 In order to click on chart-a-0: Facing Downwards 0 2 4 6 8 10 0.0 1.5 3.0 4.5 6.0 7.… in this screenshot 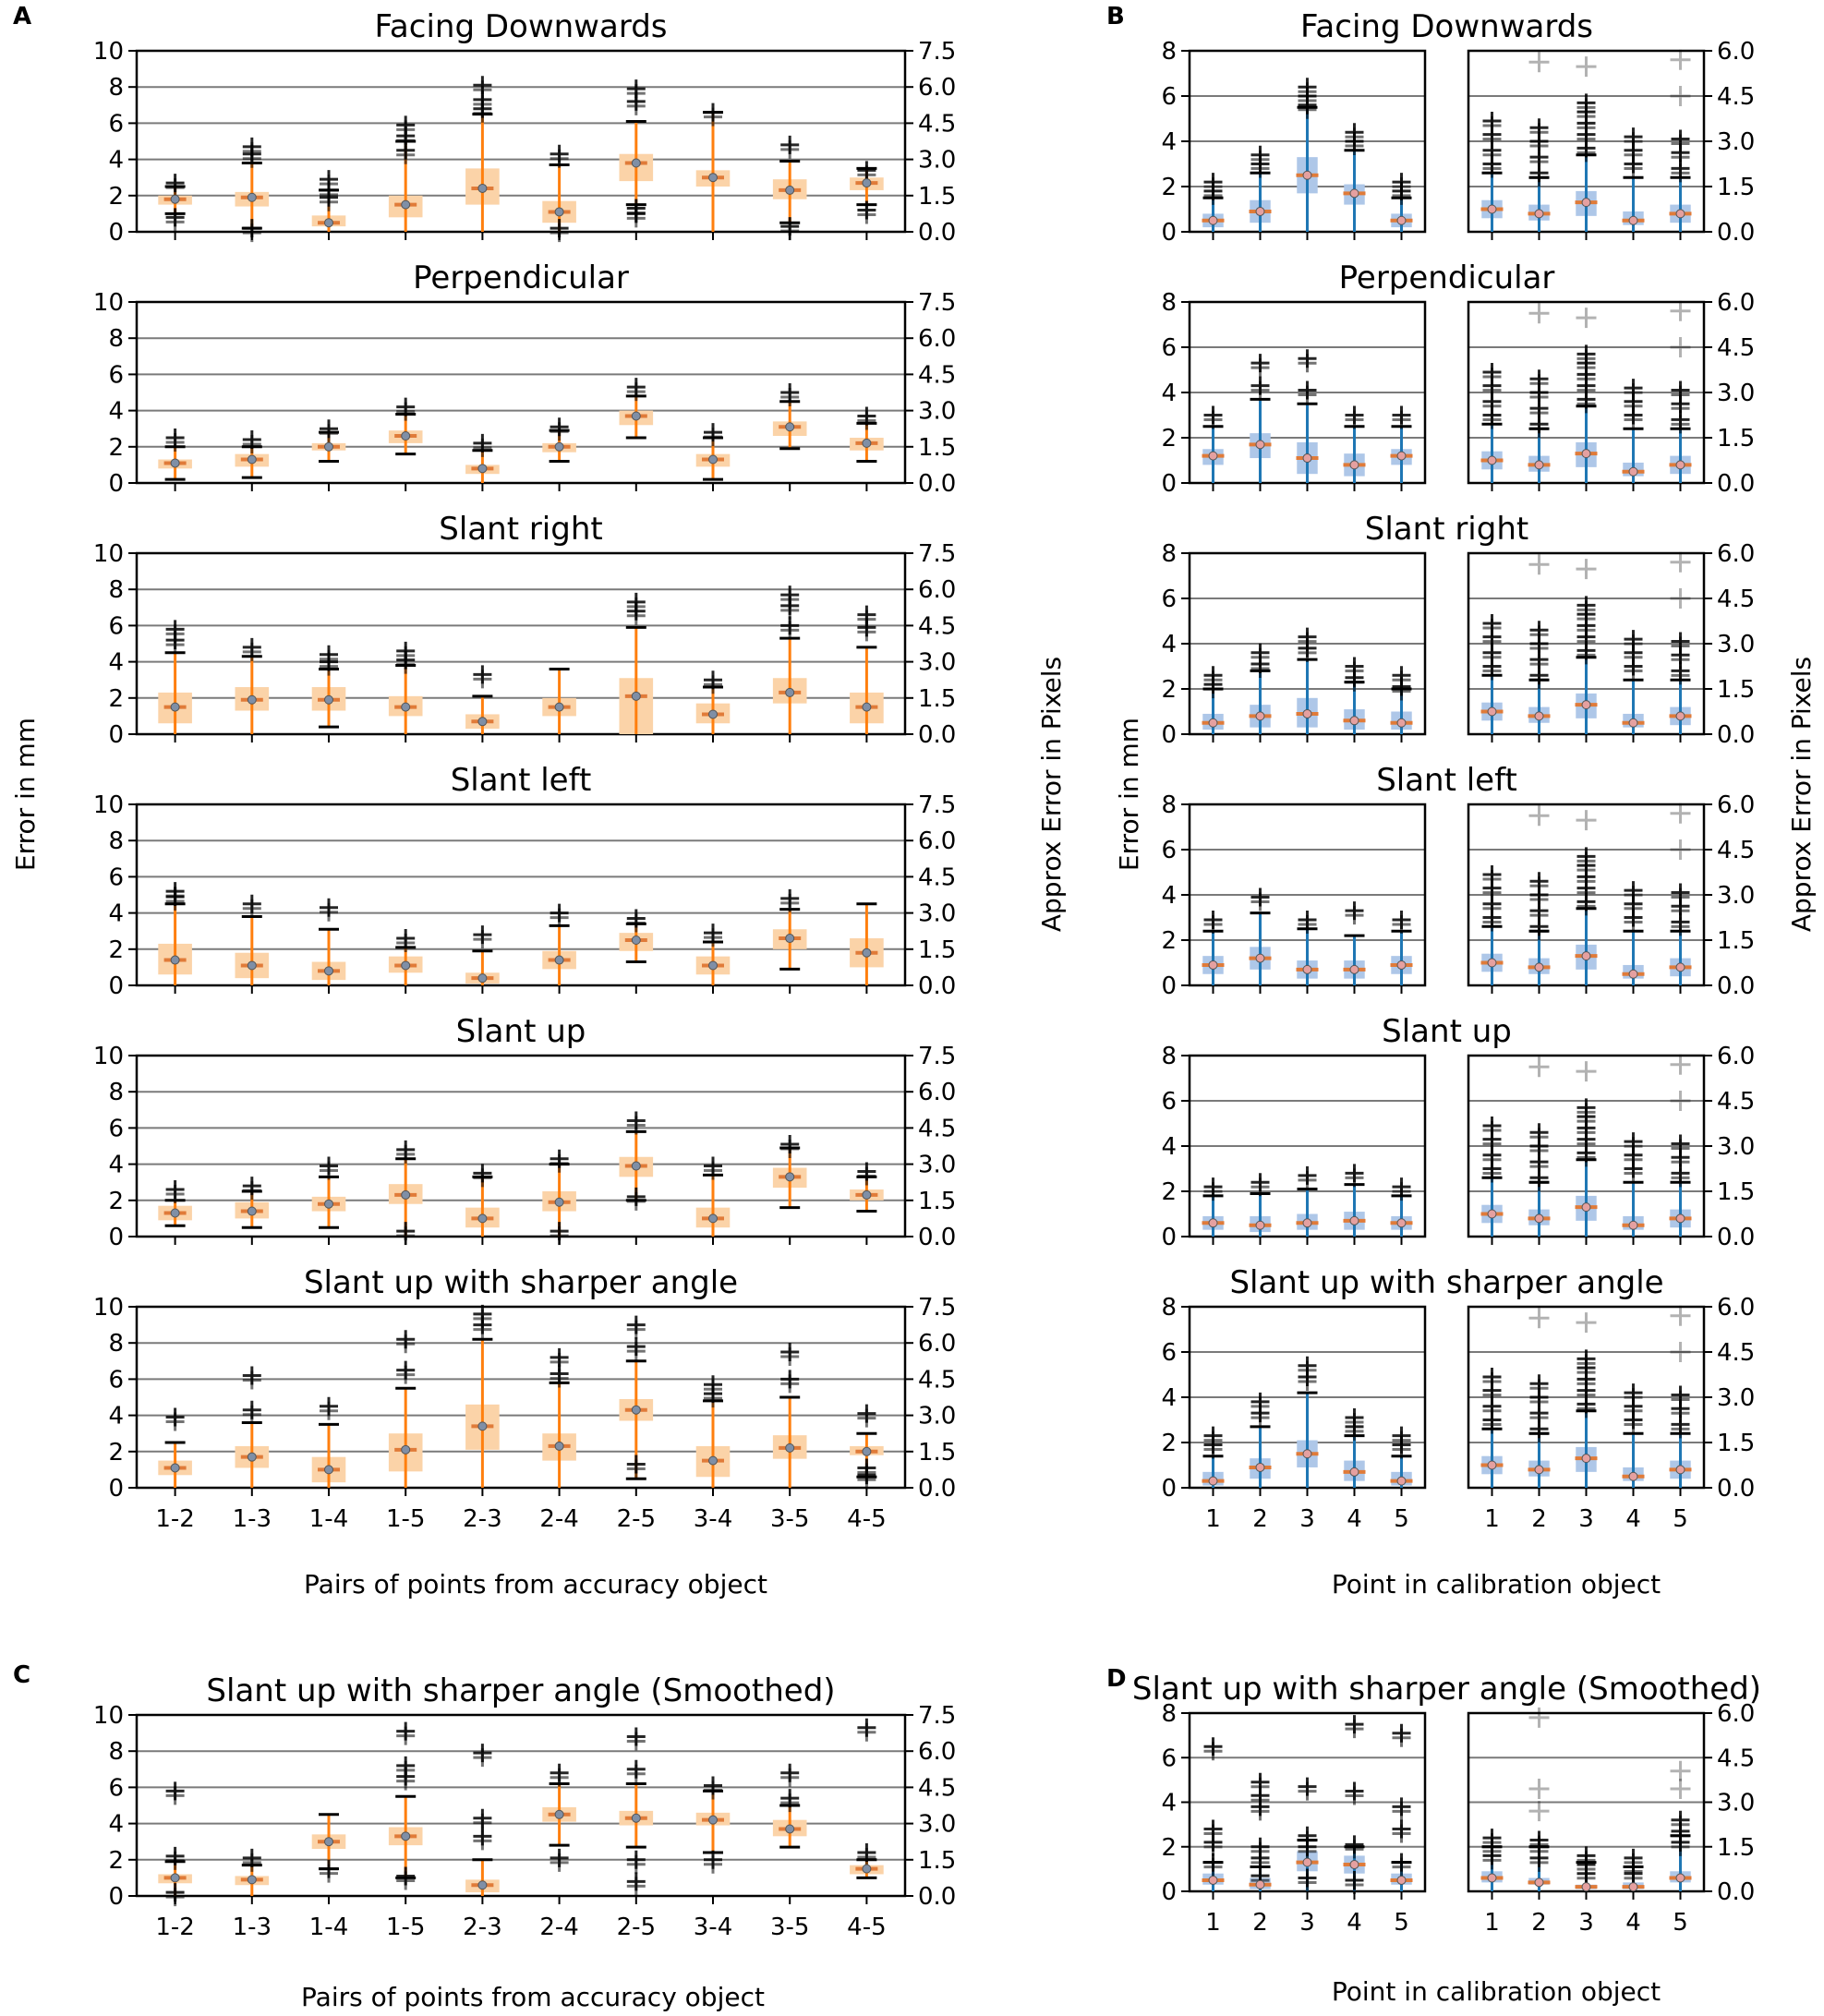, I will do `click(524, 128)`.